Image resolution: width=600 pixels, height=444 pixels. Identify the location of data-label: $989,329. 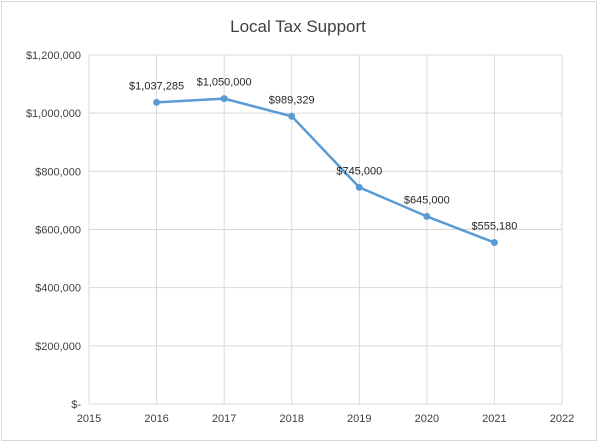
(292, 100).